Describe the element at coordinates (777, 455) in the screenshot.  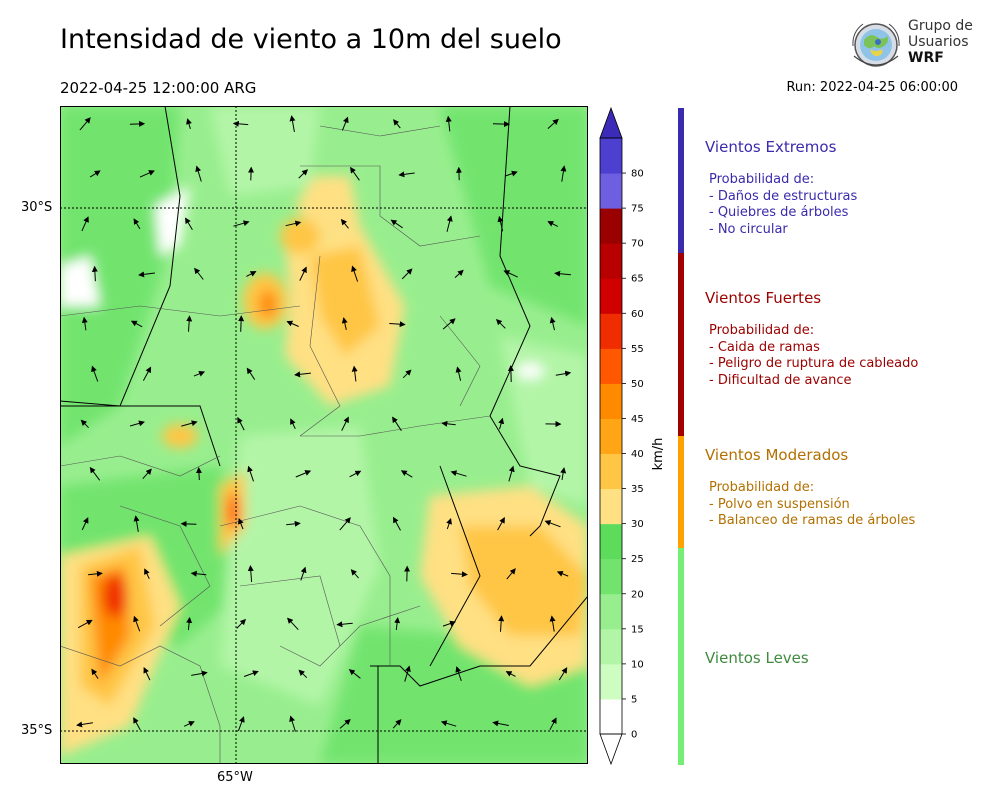
I see `cat-moderados-title: Vientos Moderados` at that location.